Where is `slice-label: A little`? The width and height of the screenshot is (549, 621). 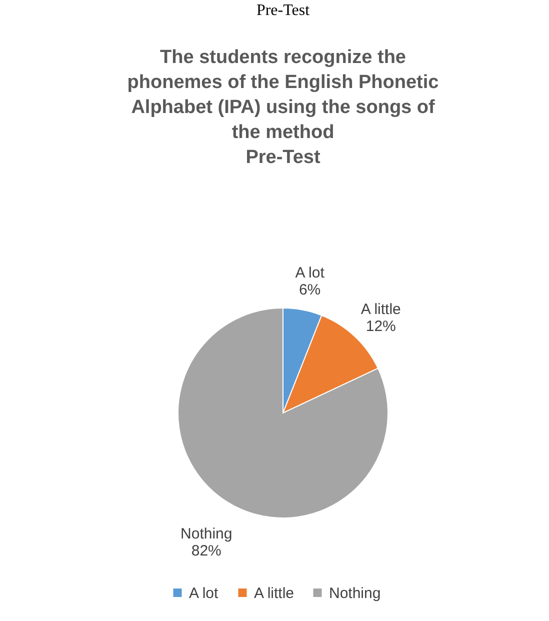
slice-label: A little is located at coordinates (380, 309).